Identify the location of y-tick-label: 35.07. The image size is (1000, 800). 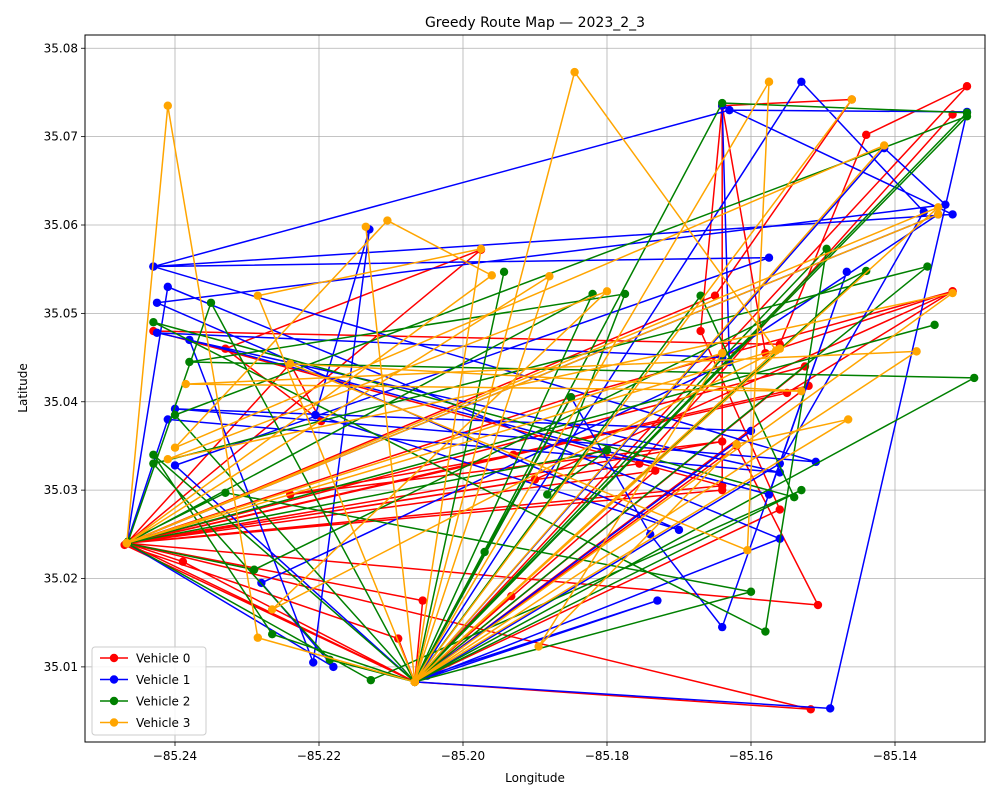
(61, 137).